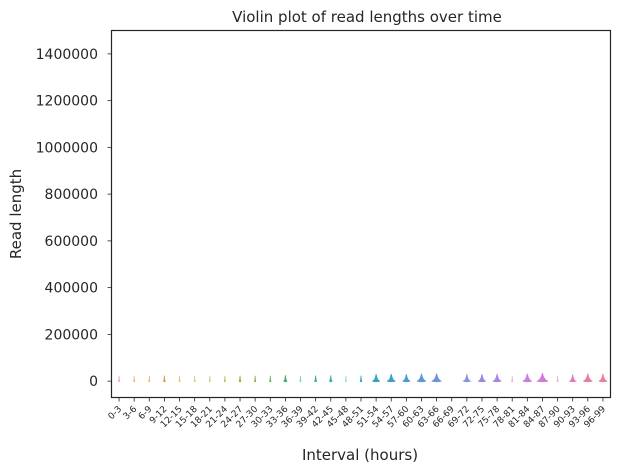 The height and width of the screenshot is (473, 625). What do you see at coordinates (67, 102) in the screenshot?
I see `y-tick-label: 1200000` at bounding box center [67, 102].